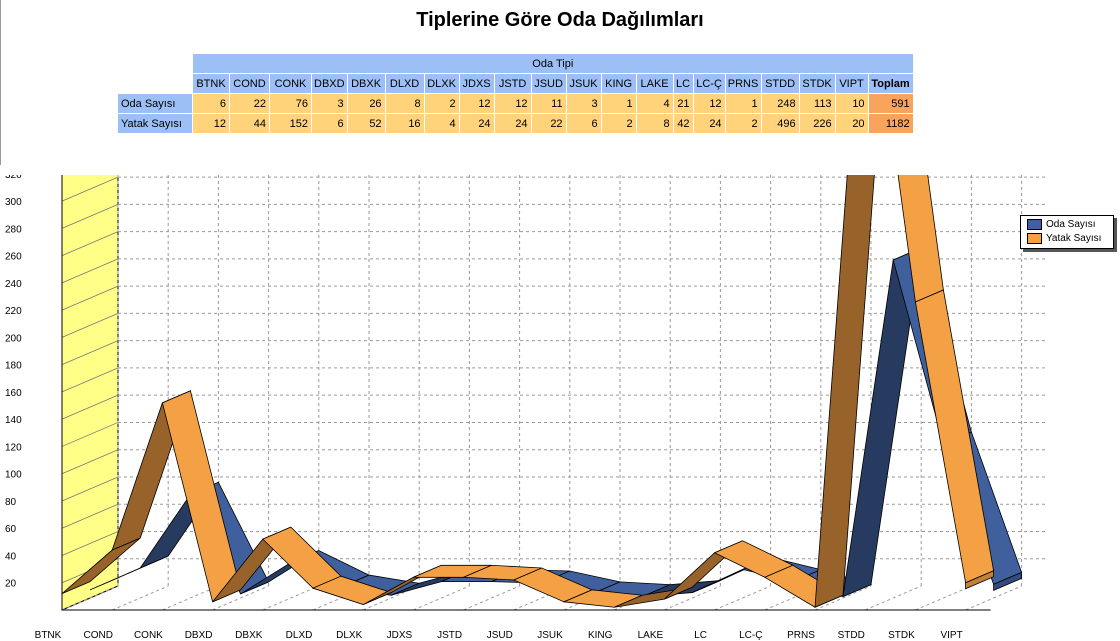  Describe the element at coordinates (817, 103) in the screenshot. I see `table-cell: 113` at that location.